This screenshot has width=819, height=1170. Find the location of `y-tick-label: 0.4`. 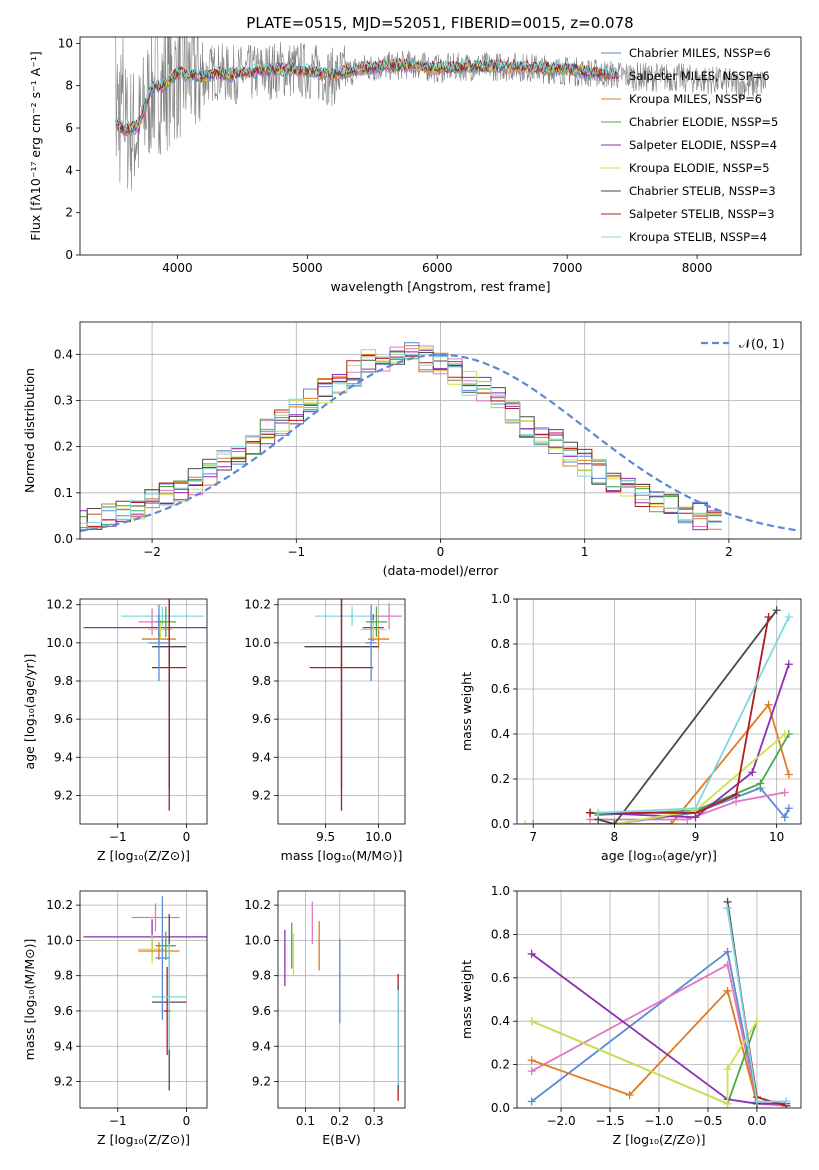

y-tick-label: 0.4 is located at coordinates (500, 734).